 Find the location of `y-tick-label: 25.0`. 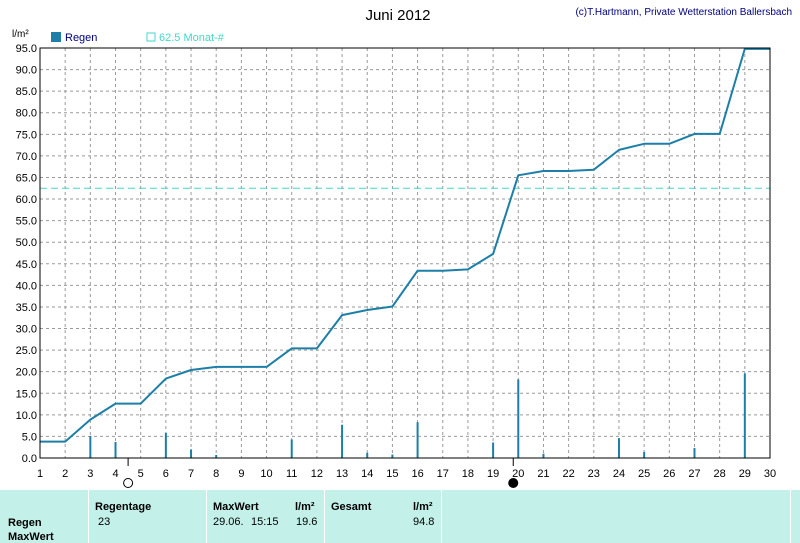

y-tick-label: 25.0 is located at coordinates (26, 351).